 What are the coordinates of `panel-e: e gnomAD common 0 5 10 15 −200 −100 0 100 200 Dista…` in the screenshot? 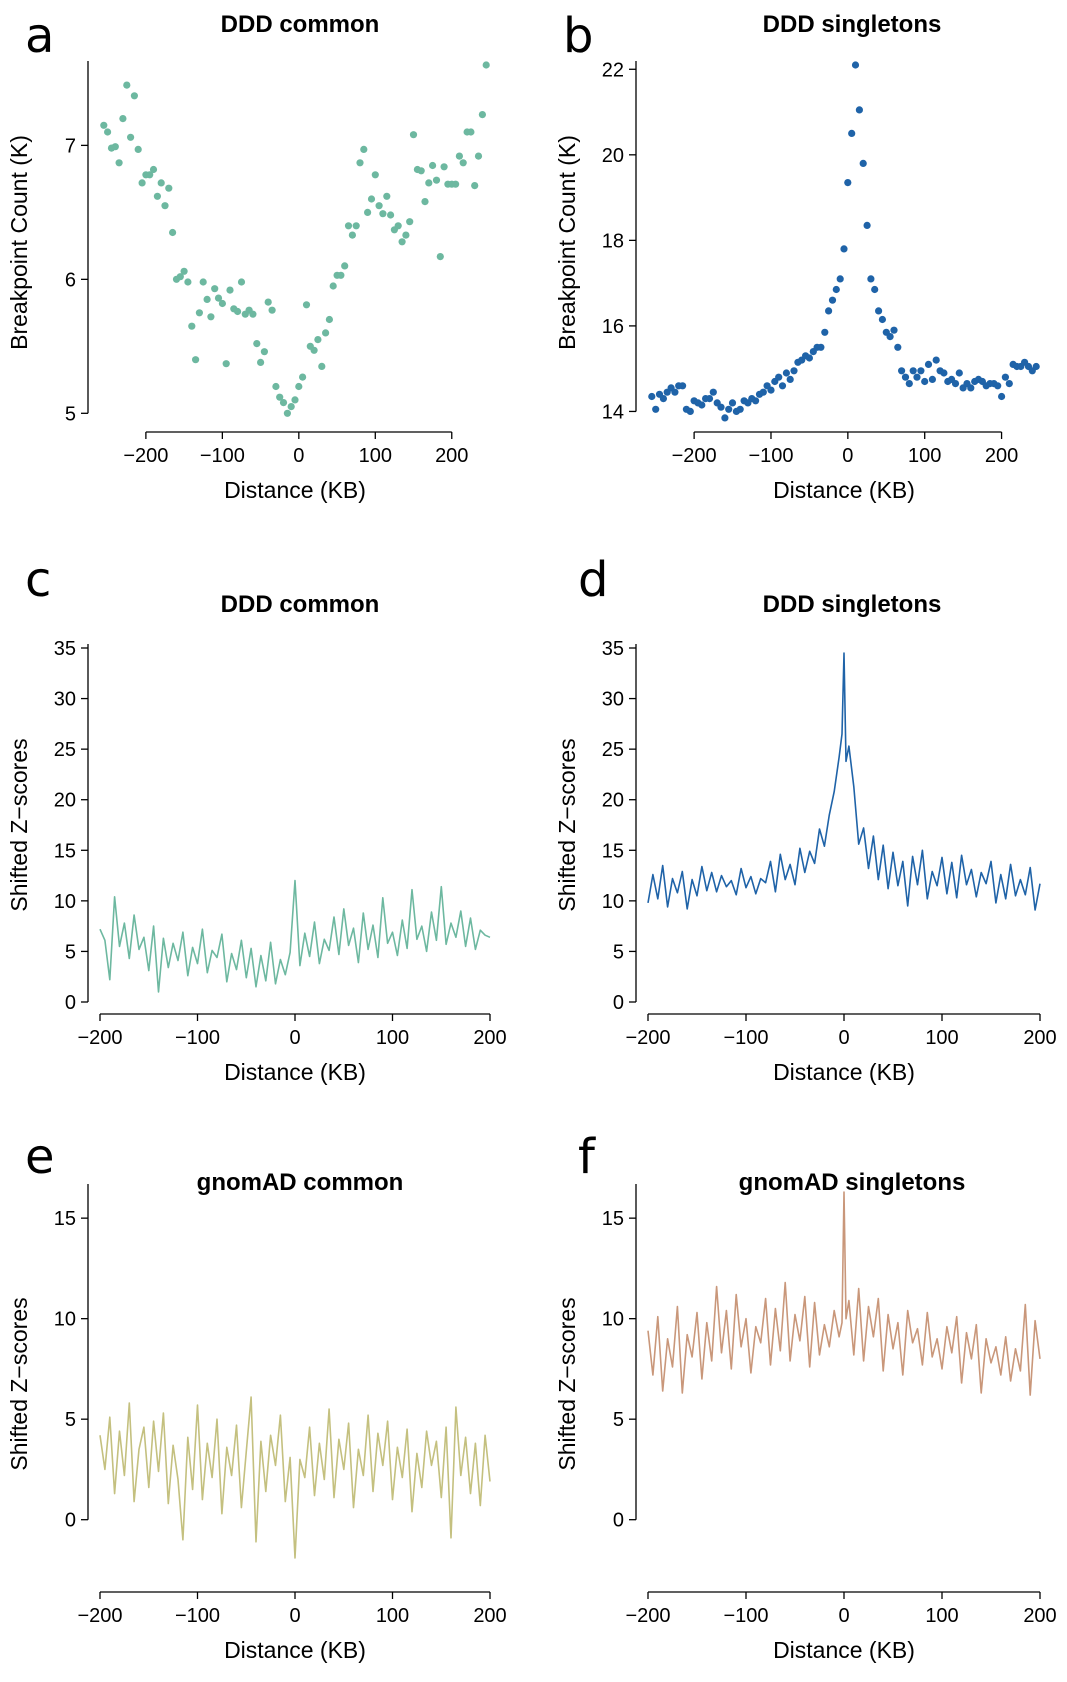 It's located at (256, 1396).